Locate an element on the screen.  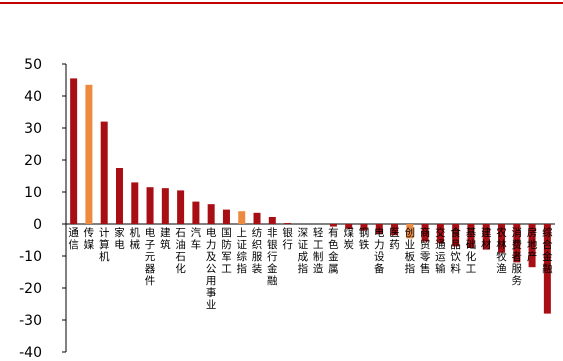
category-label: 轻工制造 is located at coordinates (318, 250).